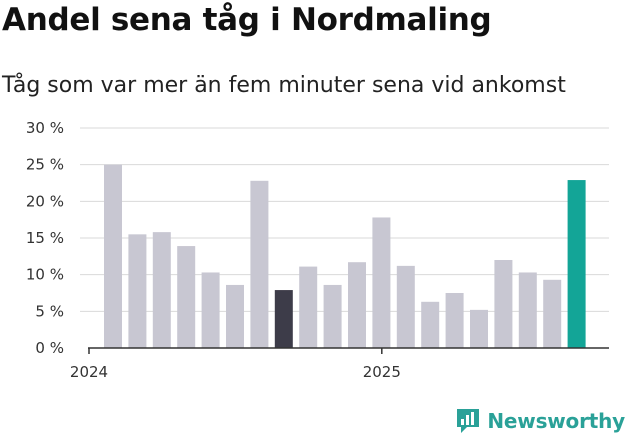 The width and height of the screenshot is (631, 439). Describe the element at coordinates (49, 311) in the screenshot. I see `y-tick-label: 5 %` at that location.